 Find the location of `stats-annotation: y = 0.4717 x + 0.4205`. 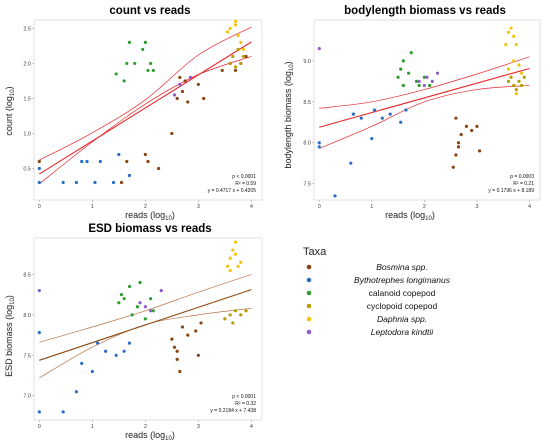

stats-annotation: y = 0.4717 x + 0.4205 is located at coordinates (232, 191).